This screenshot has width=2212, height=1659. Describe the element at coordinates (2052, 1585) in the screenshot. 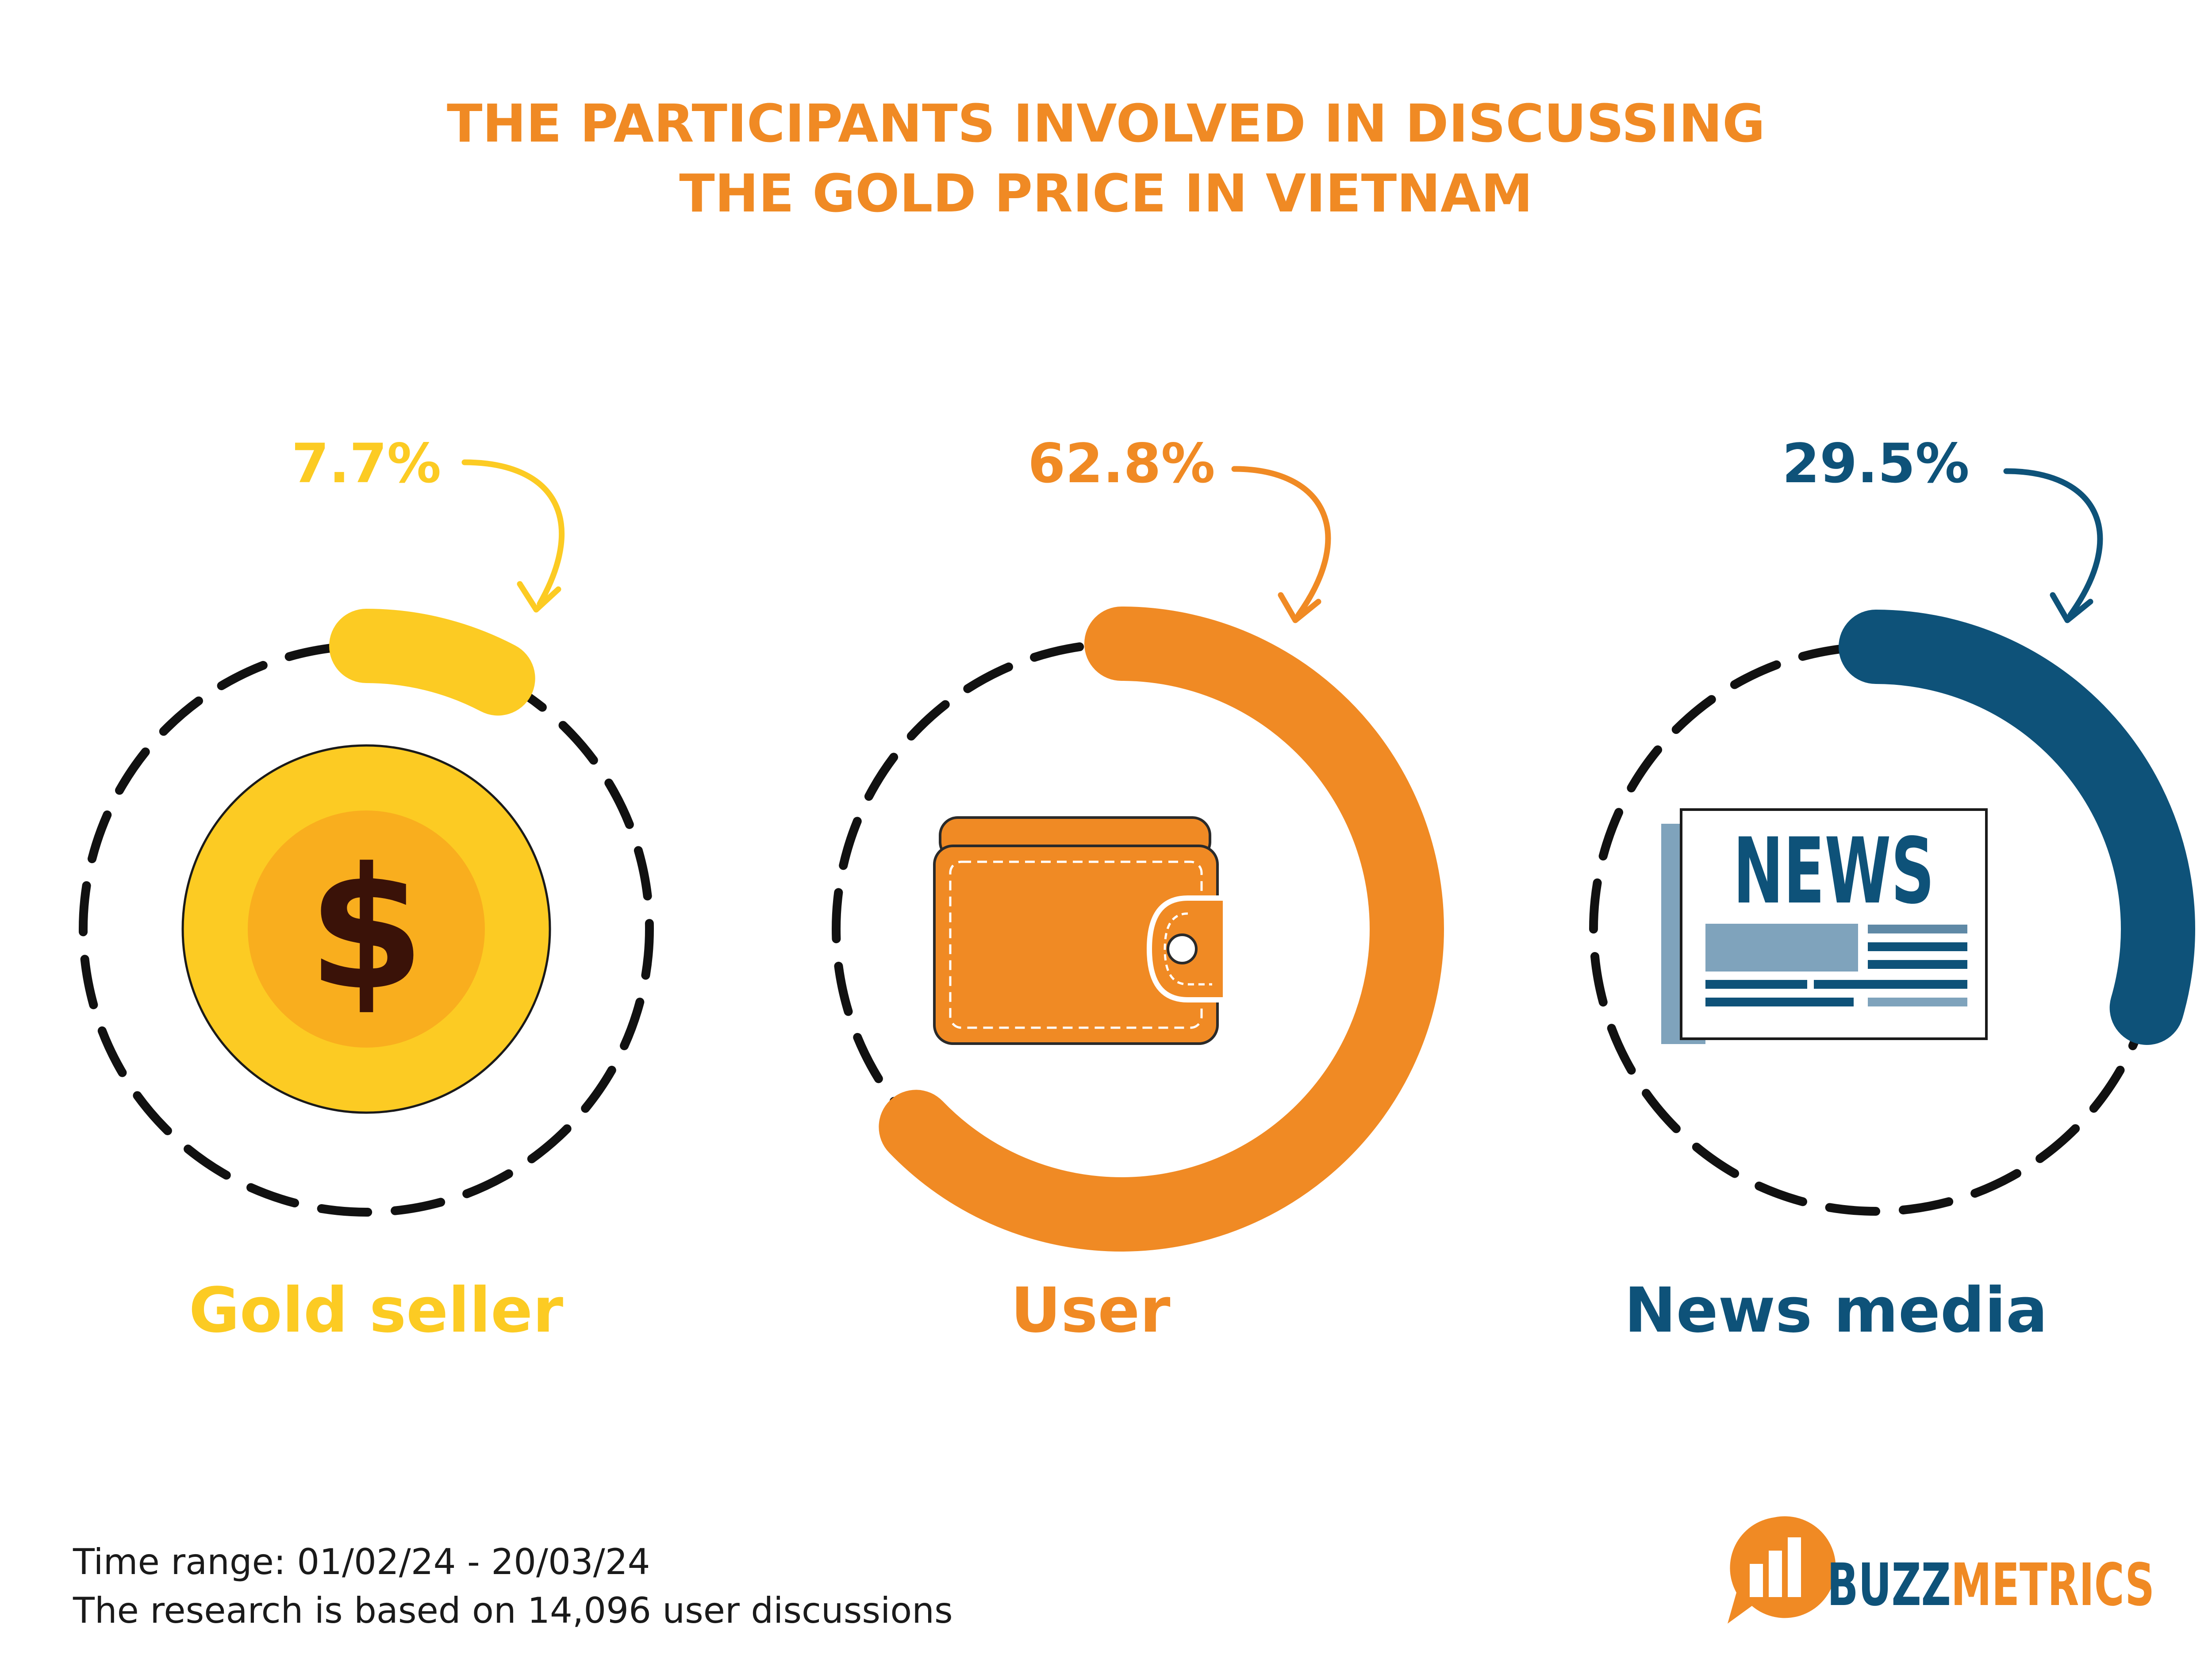

I see `logo-part-metrics: METRICS` at that location.